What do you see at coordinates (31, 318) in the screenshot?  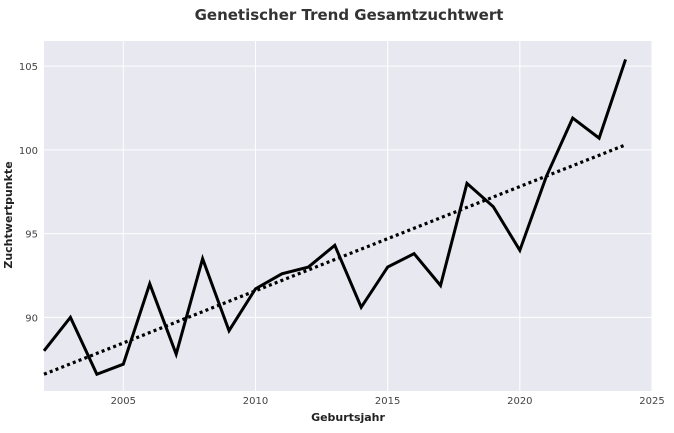 I see `y-tick-label: 90` at bounding box center [31, 318].